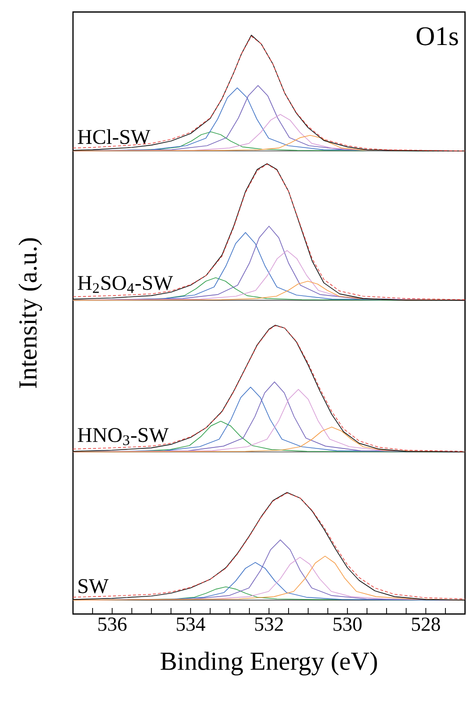  I want to click on series-label: HCl-SW, so click(114, 136).